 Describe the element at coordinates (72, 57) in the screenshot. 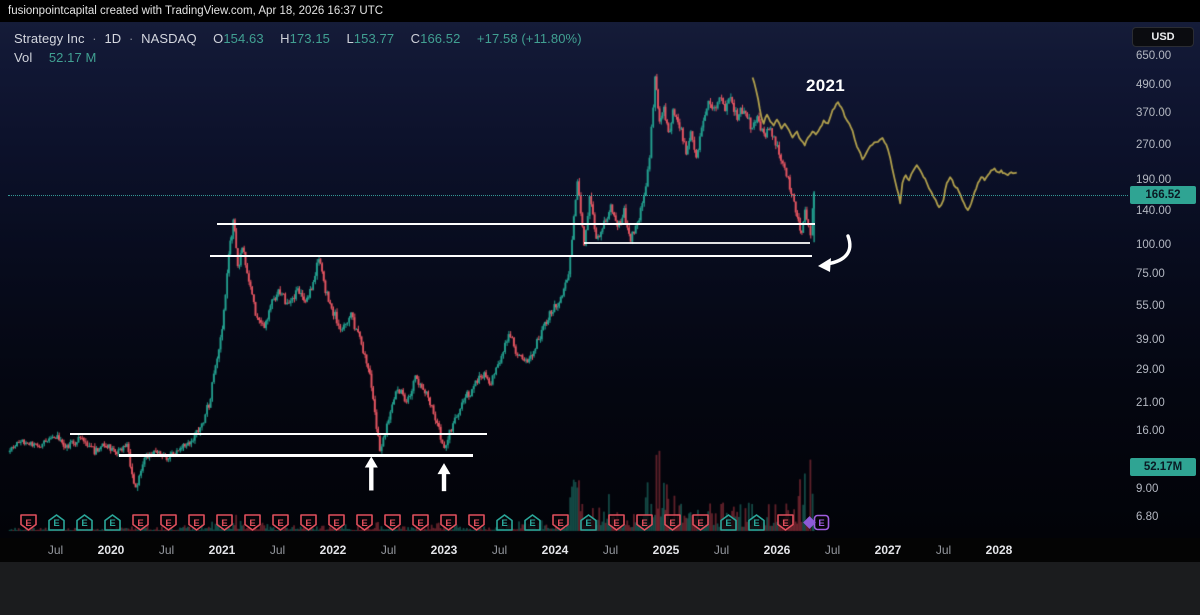

I see `volume-value: 52.17 M` at that location.